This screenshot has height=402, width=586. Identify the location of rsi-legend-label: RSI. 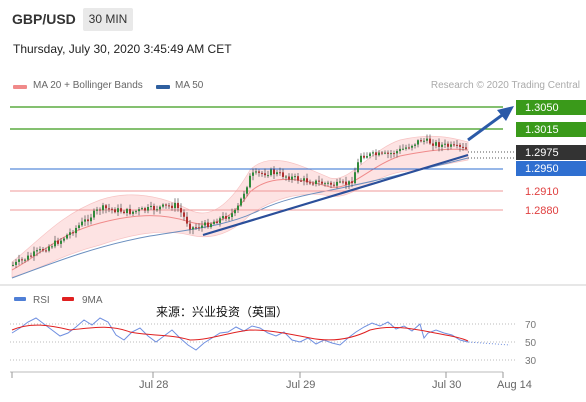
(41, 300).